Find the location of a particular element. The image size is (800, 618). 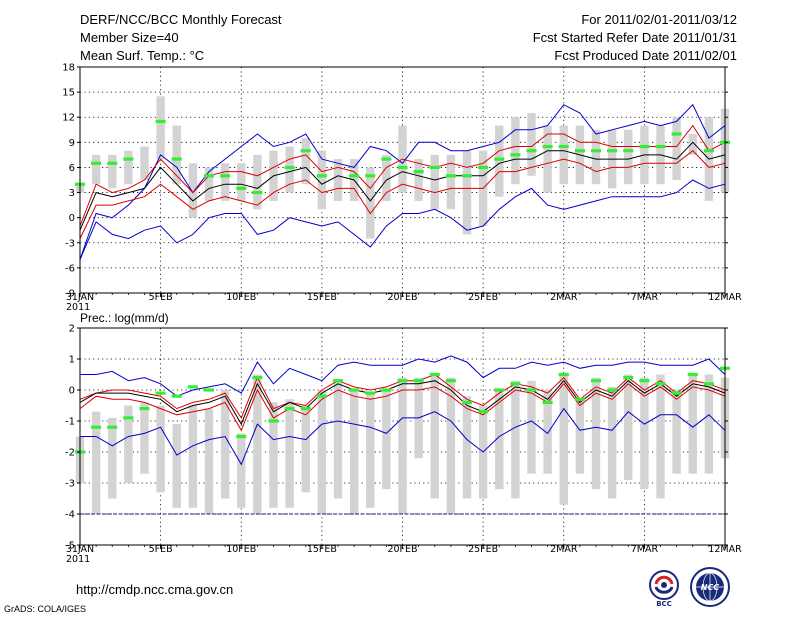

footer-credit: GrADS: COLA/IGES is located at coordinates (45, 609).